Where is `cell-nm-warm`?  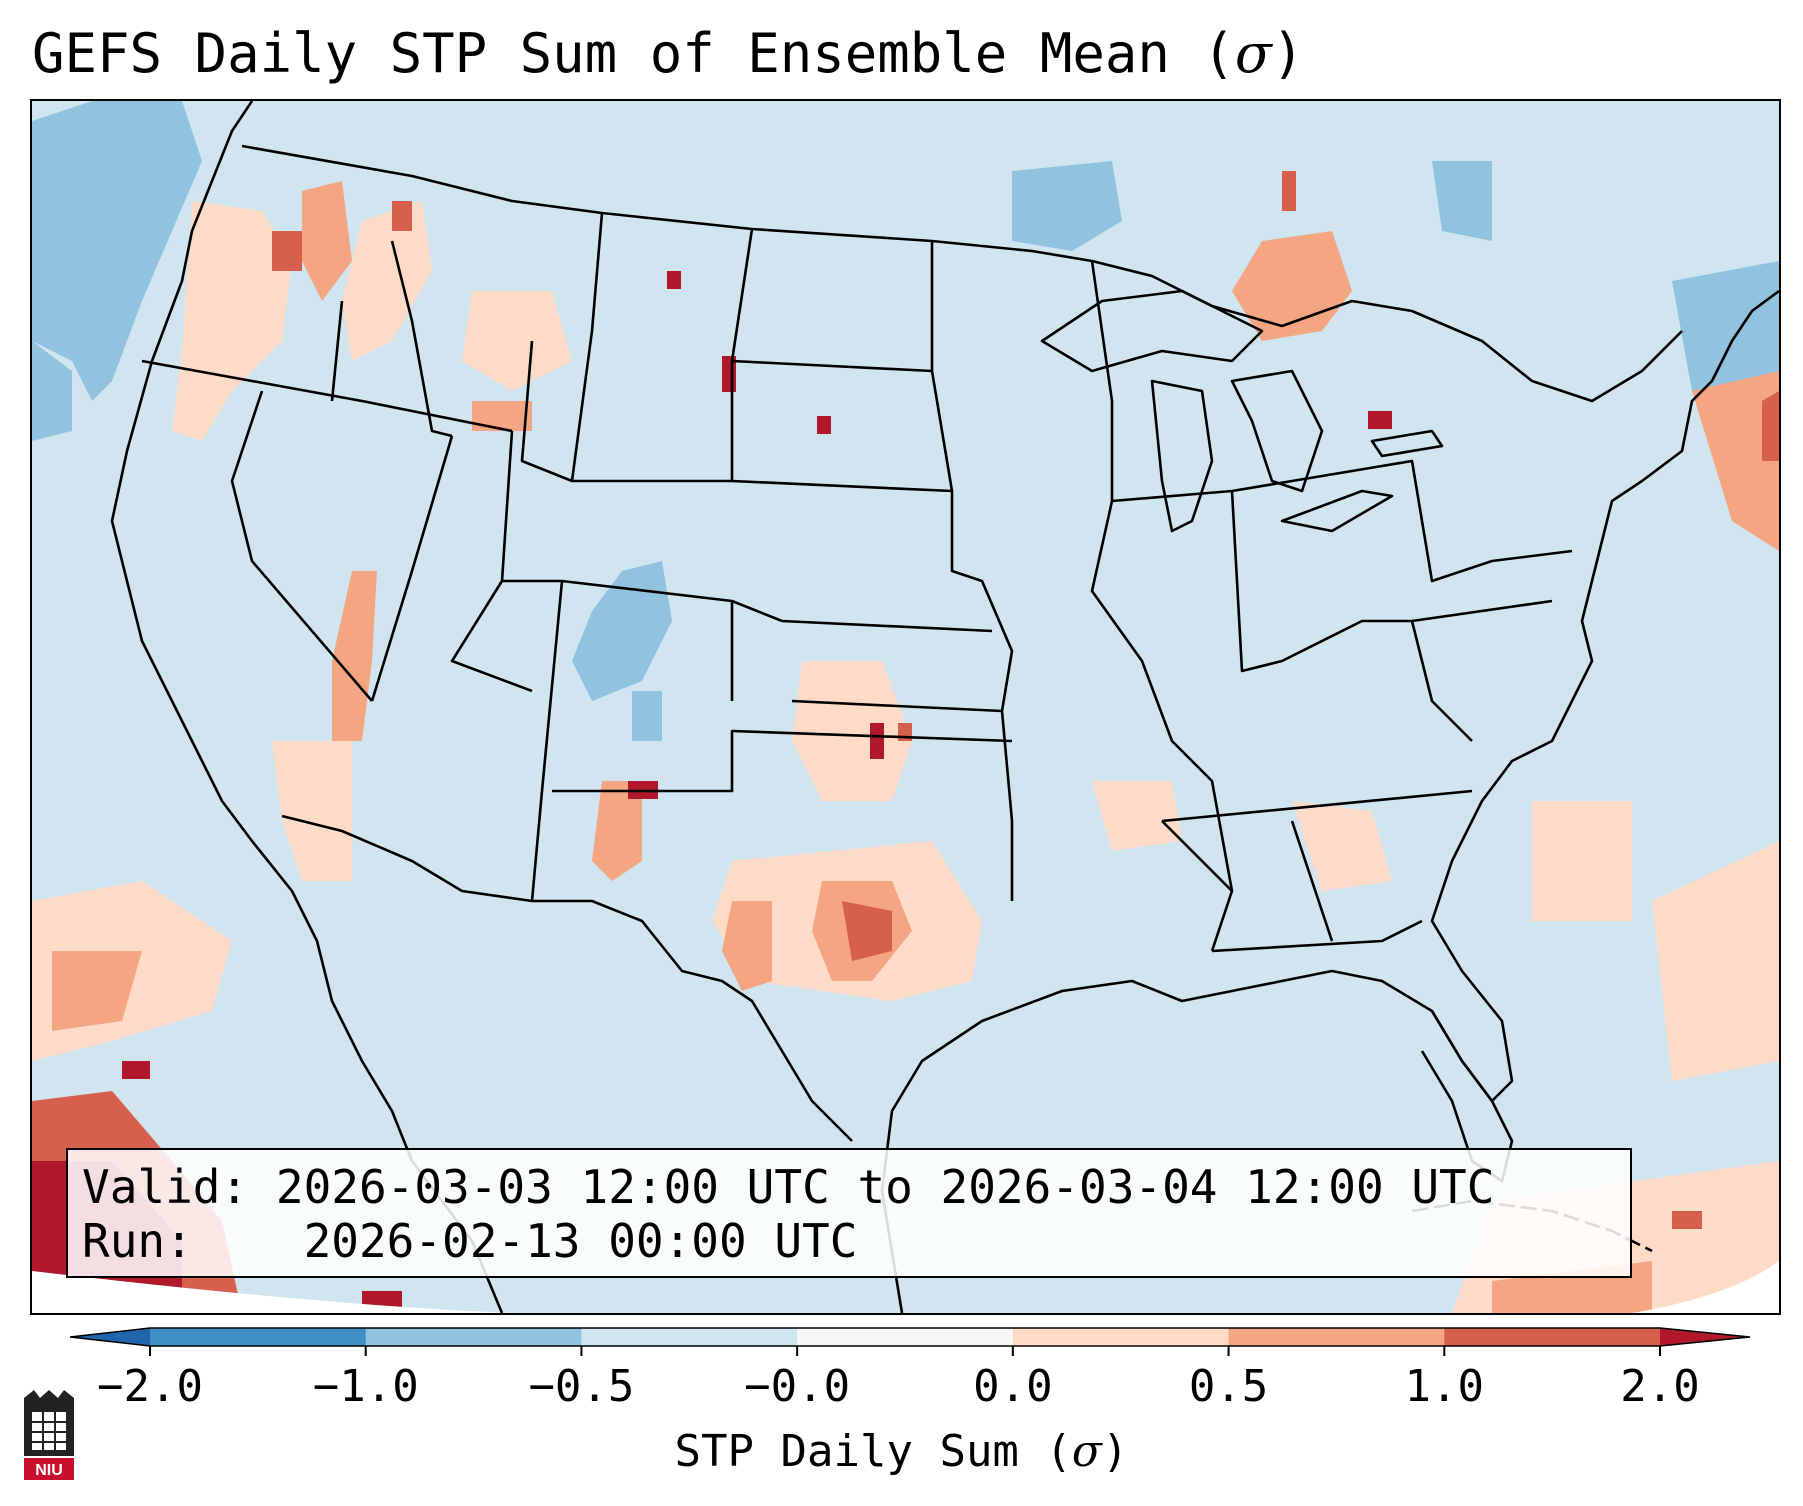 cell-nm-warm is located at coordinates (617, 831).